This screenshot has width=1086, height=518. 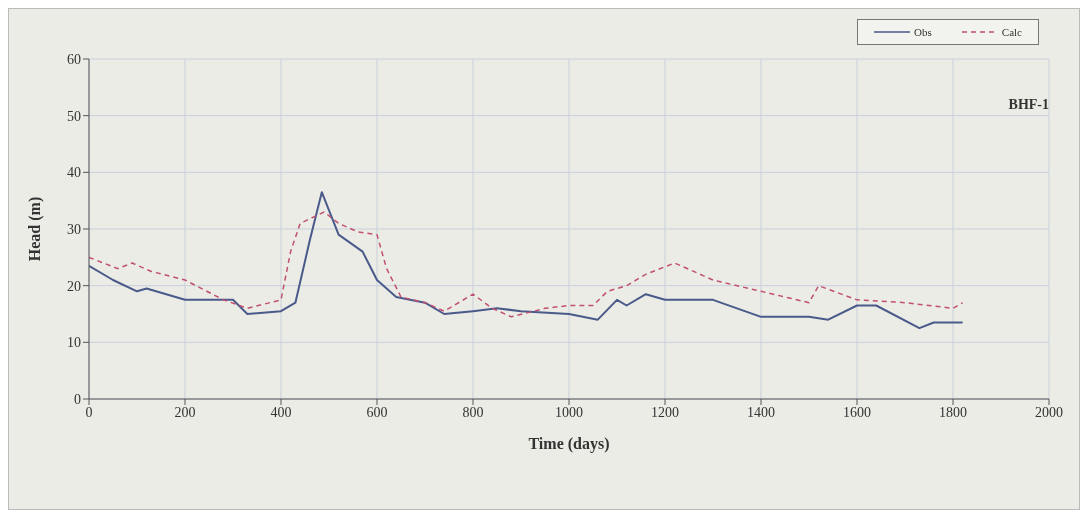 I want to click on x-tick-label: 400, so click(x=281, y=412).